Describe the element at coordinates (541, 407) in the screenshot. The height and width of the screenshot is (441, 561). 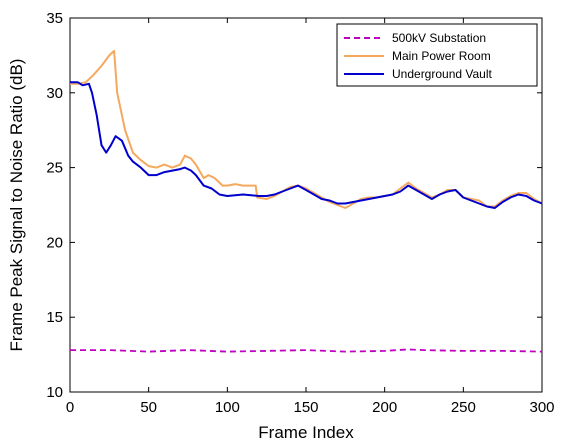
I see `x-tick-label: 300` at that location.